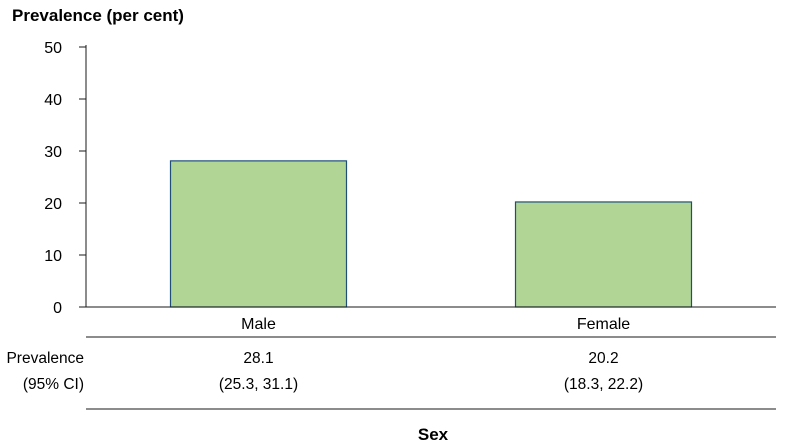 This screenshot has height=448, width=787. What do you see at coordinates (98, 15) in the screenshot?
I see `y-axis-title: Prevalence (per cent)` at bounding box center [98, 15].